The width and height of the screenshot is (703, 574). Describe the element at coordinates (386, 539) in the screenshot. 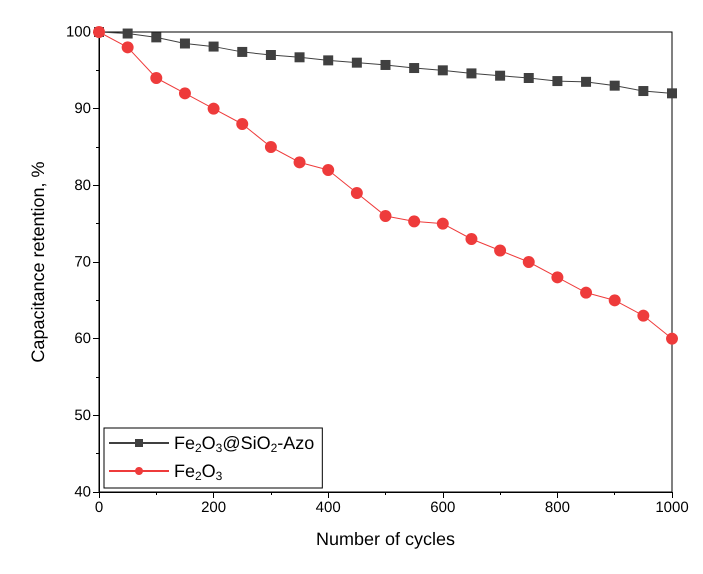

I see `x-axis-title: Number of cycles` at that location.